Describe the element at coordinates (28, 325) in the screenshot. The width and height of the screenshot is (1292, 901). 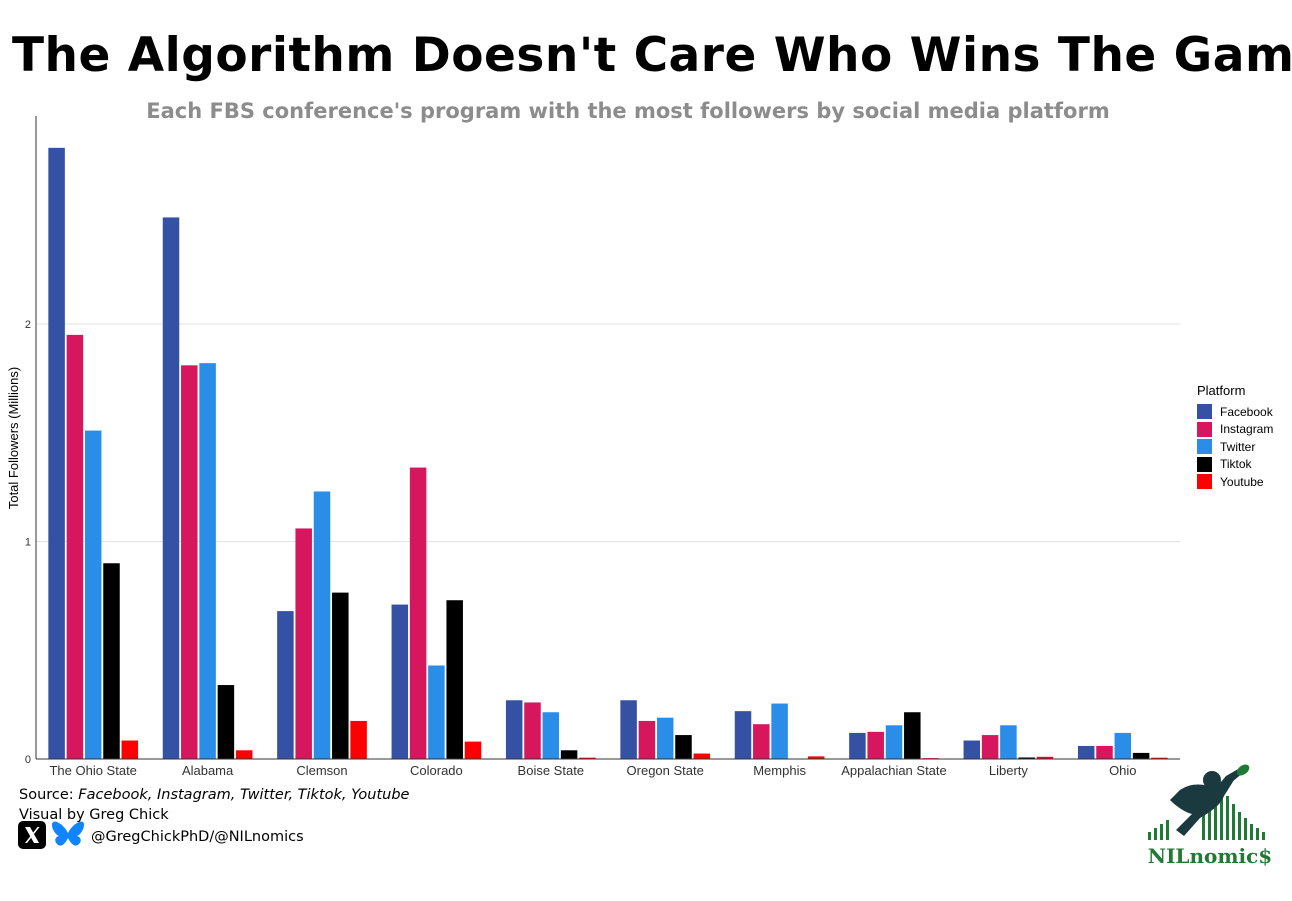
I see `y-tick-label: 2` at that location.